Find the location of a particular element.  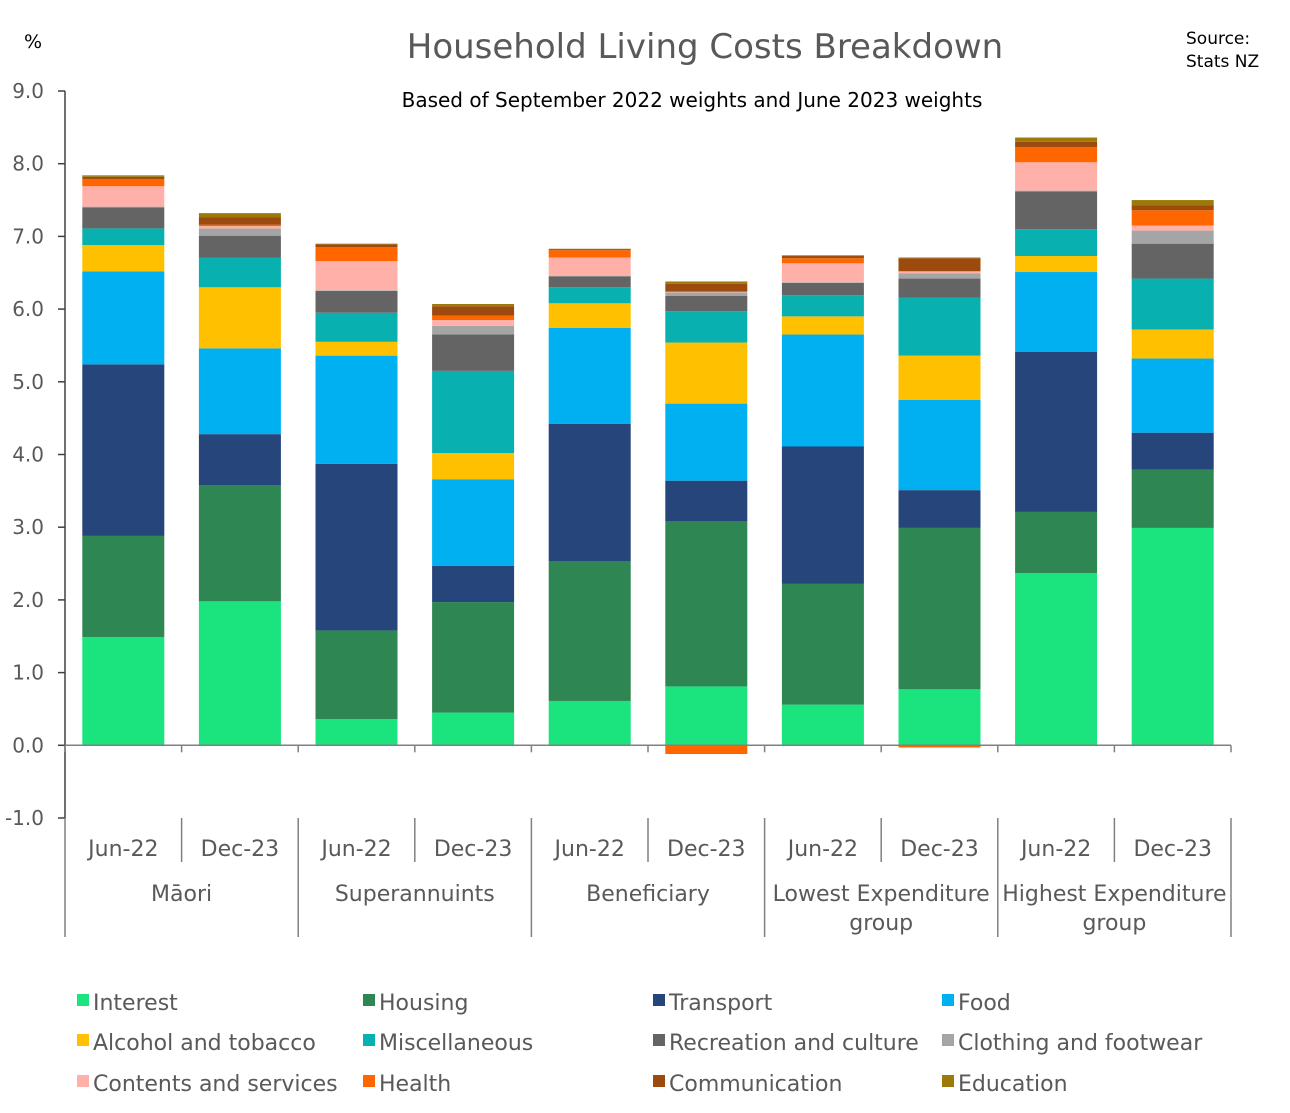

y-tick-label: 0.0 is located at coordinates (28, 745).